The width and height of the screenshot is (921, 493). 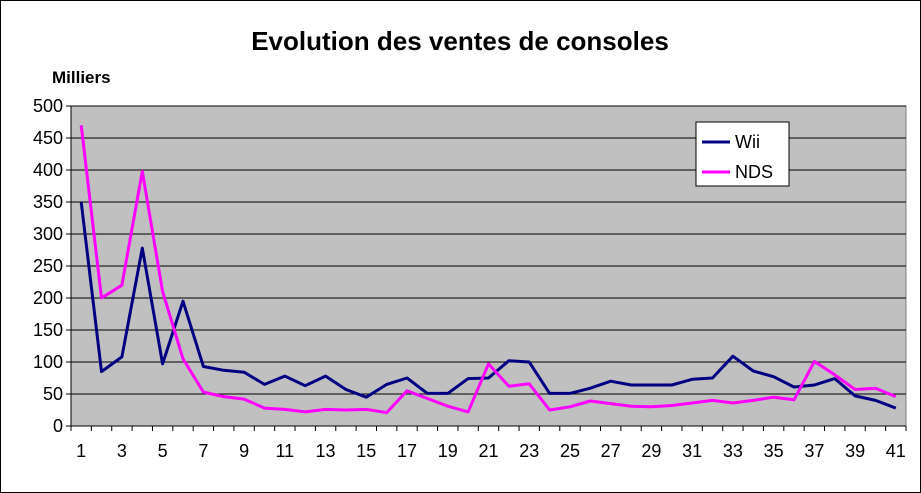 What do you see at coordinates (48, 170) in the screenshot?
I see `y-tick-label: 400` at bounding box center [48, 170].